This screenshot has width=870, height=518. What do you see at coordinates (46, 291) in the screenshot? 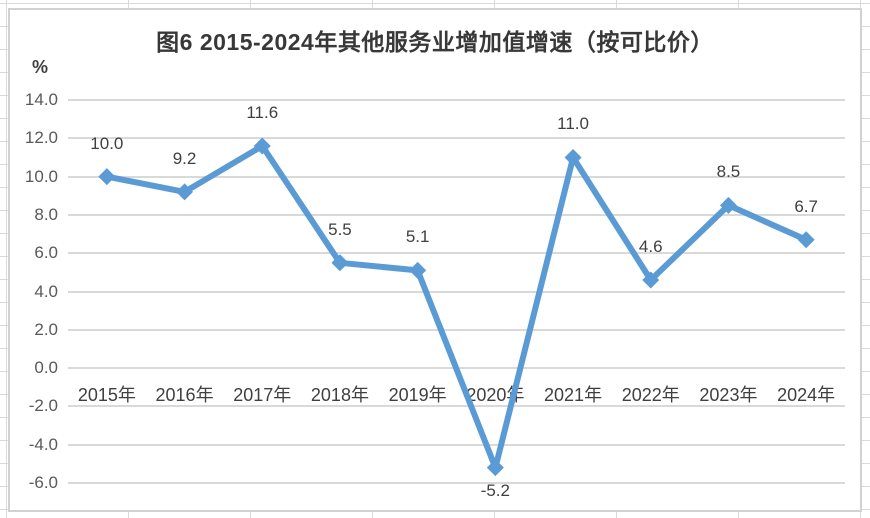
I see `y-axis-tick-label: 4.0` at bounding box center [46, 291].